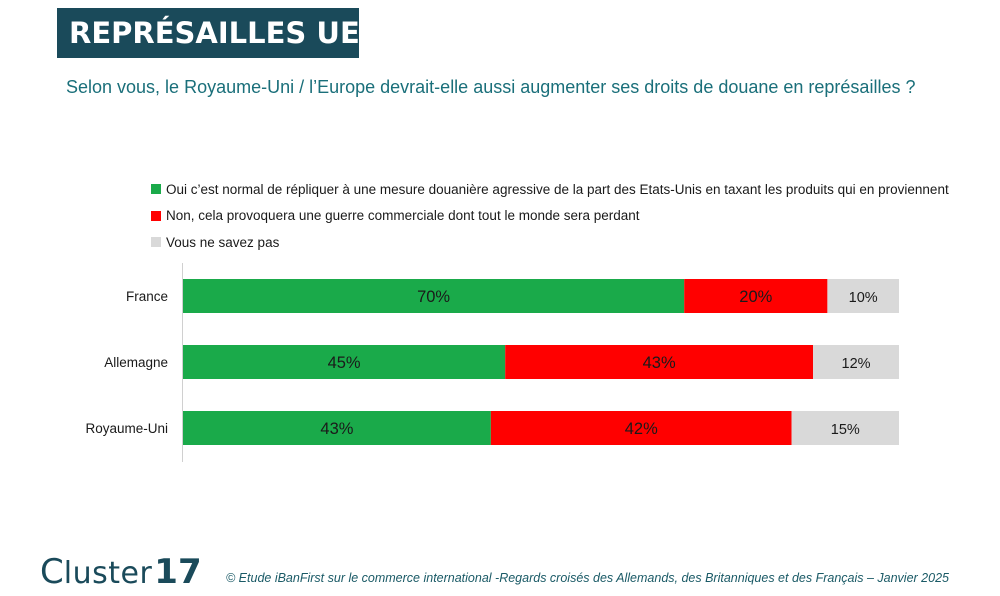 Image resolution: width=1000 pixels, height=596 pixels. What do you see at coordinates (156, 189) in the screenshot?
I see `legend-swatch-yes` at bounding box center [156, 189].